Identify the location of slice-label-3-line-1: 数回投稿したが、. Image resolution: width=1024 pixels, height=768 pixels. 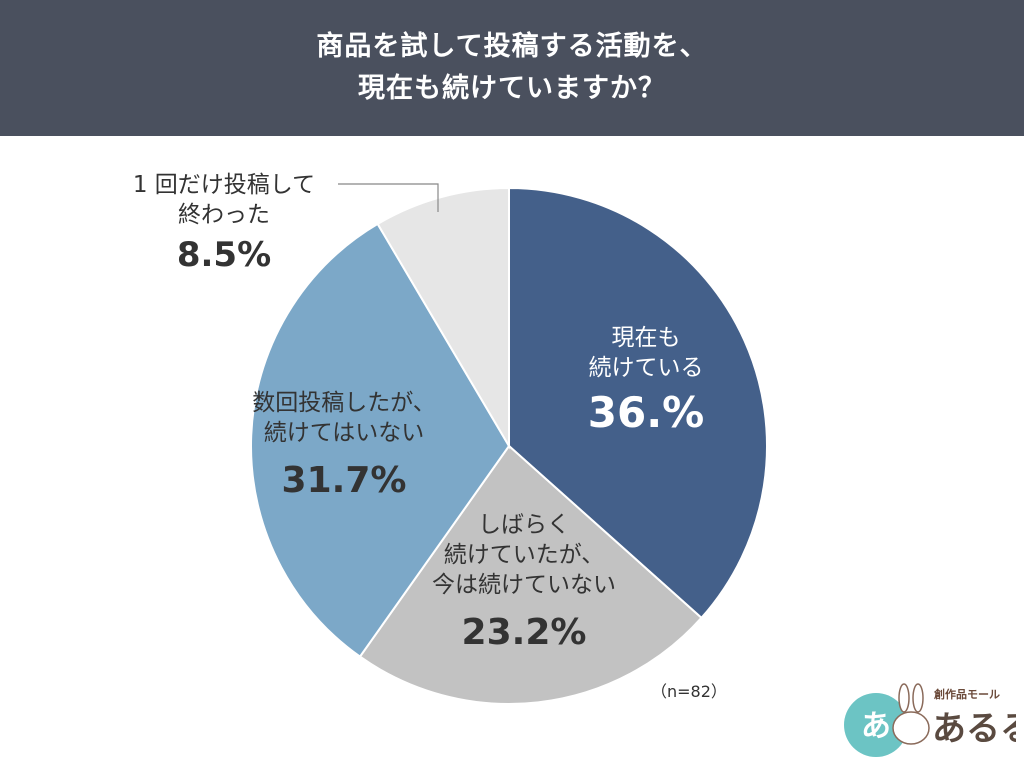
(344, 403).